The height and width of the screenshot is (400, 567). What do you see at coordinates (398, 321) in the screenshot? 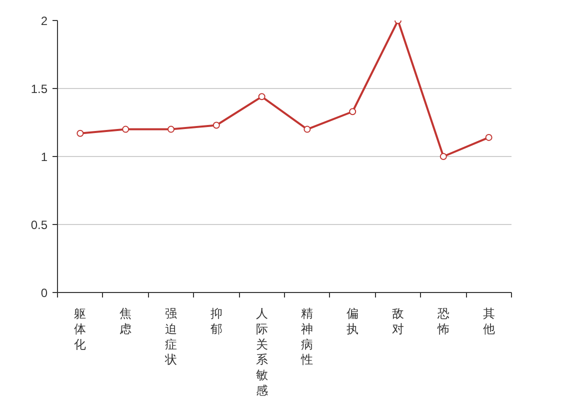
I see `x-tick-label: 敌对` at bounding box center [398, 321].